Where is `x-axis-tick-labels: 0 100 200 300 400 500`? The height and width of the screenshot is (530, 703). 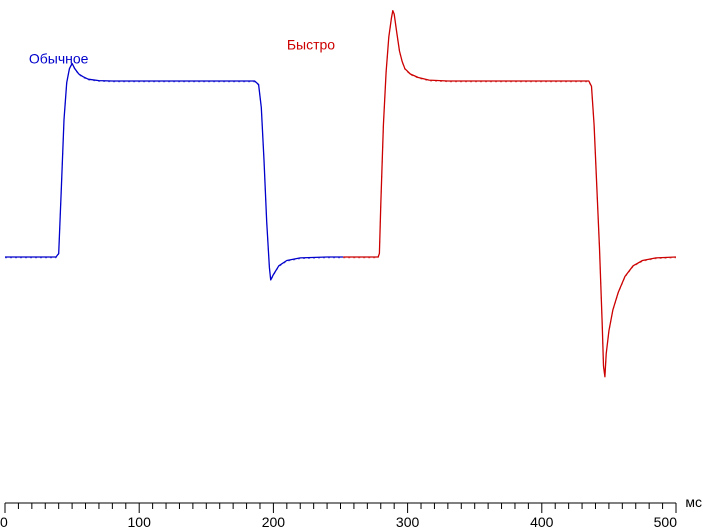 x-axis-tick-labels: 0 100 200 300 400 500 is located at coordinates (338, 522).